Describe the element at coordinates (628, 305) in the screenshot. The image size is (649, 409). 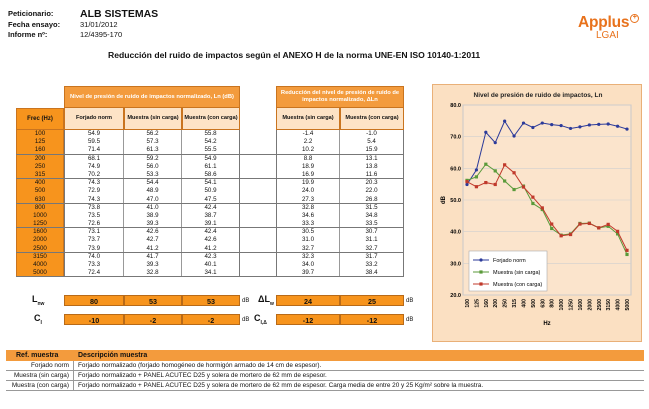
I see `x-tick-label: 5000` at that location.